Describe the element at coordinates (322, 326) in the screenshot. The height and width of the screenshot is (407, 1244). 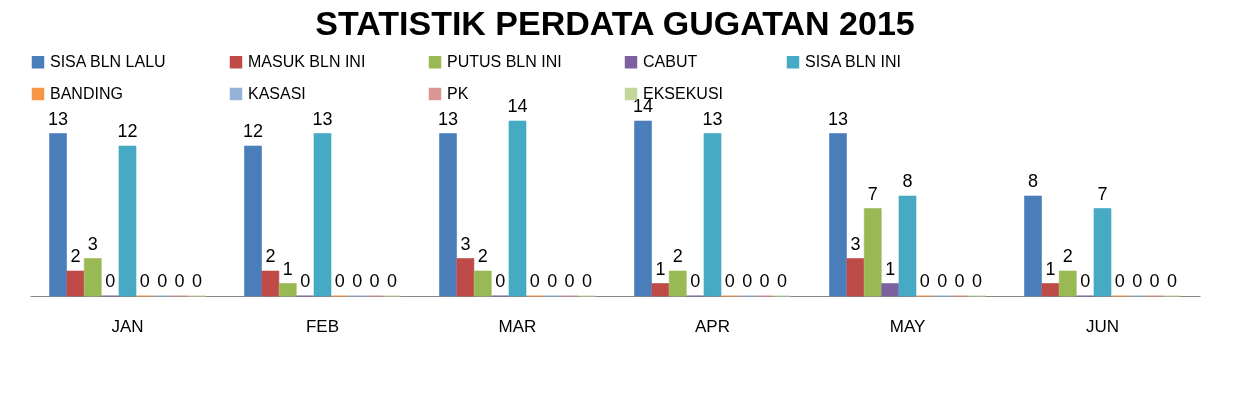
I see `x-tick-label: FEB` at that location.